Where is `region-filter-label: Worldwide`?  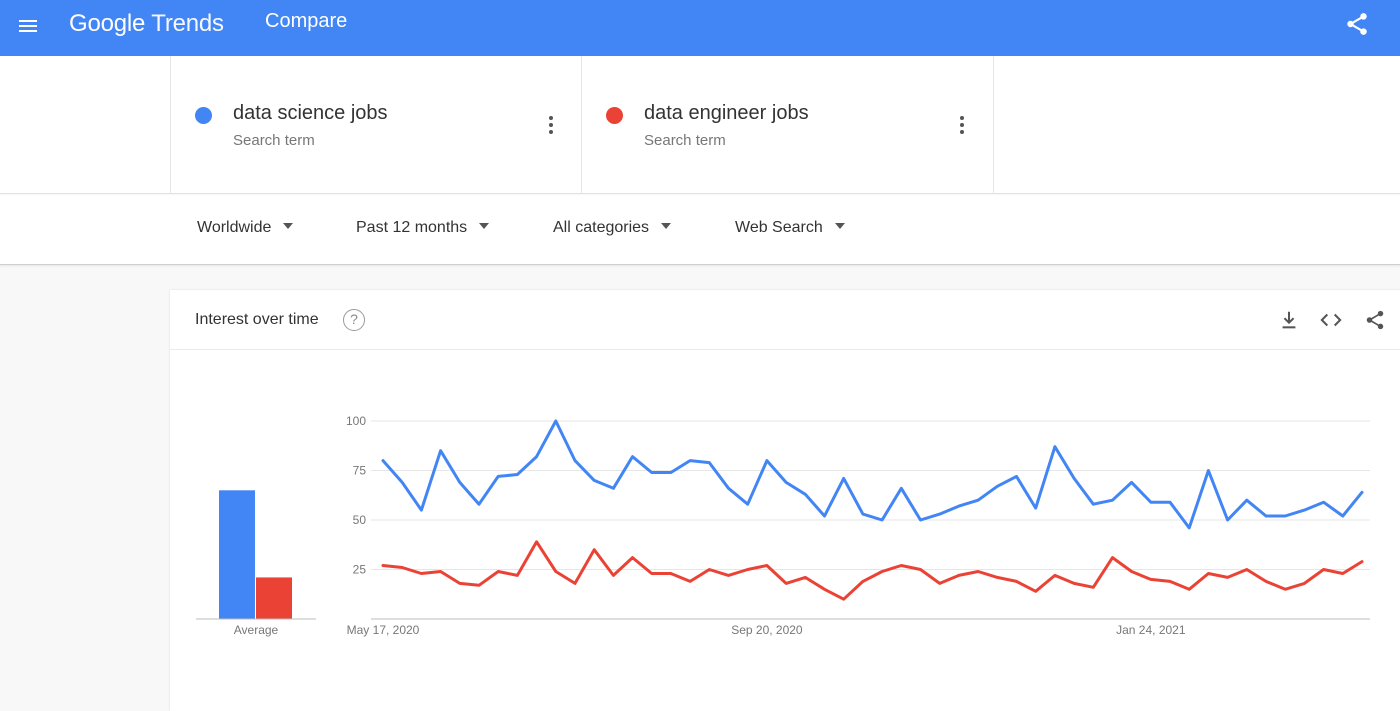 region-filter-label: Worldwide is located at coordinates (234, 227).